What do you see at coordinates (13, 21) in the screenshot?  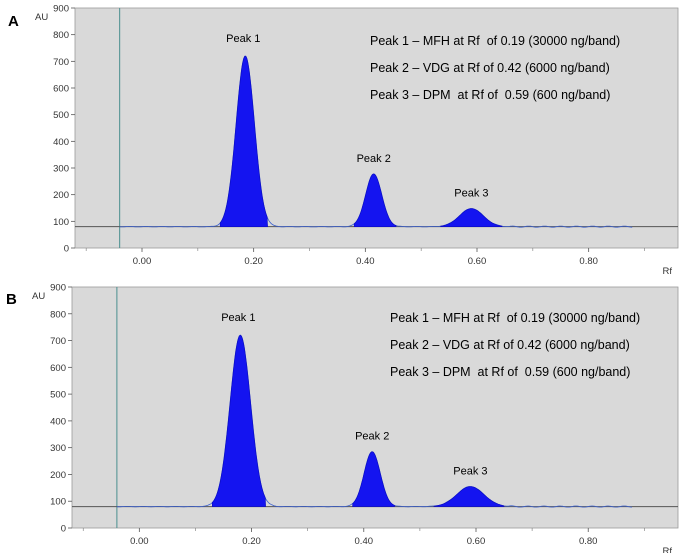 I see `panel-label: A` at bounding box center [13, 21].